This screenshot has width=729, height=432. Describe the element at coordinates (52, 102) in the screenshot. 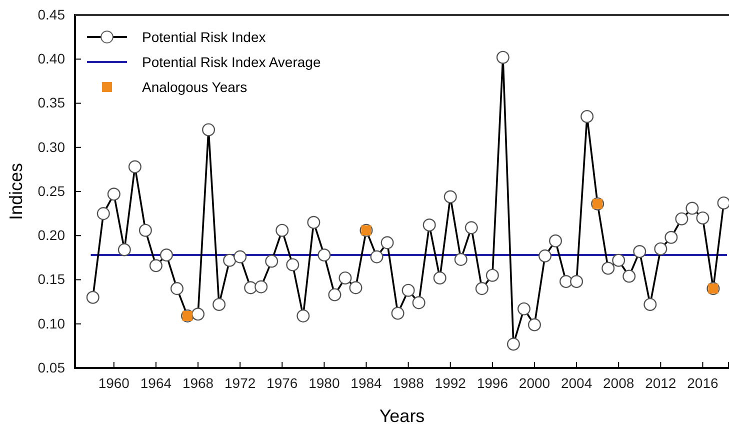

I see `y-tick-label: 0.35` at that location.